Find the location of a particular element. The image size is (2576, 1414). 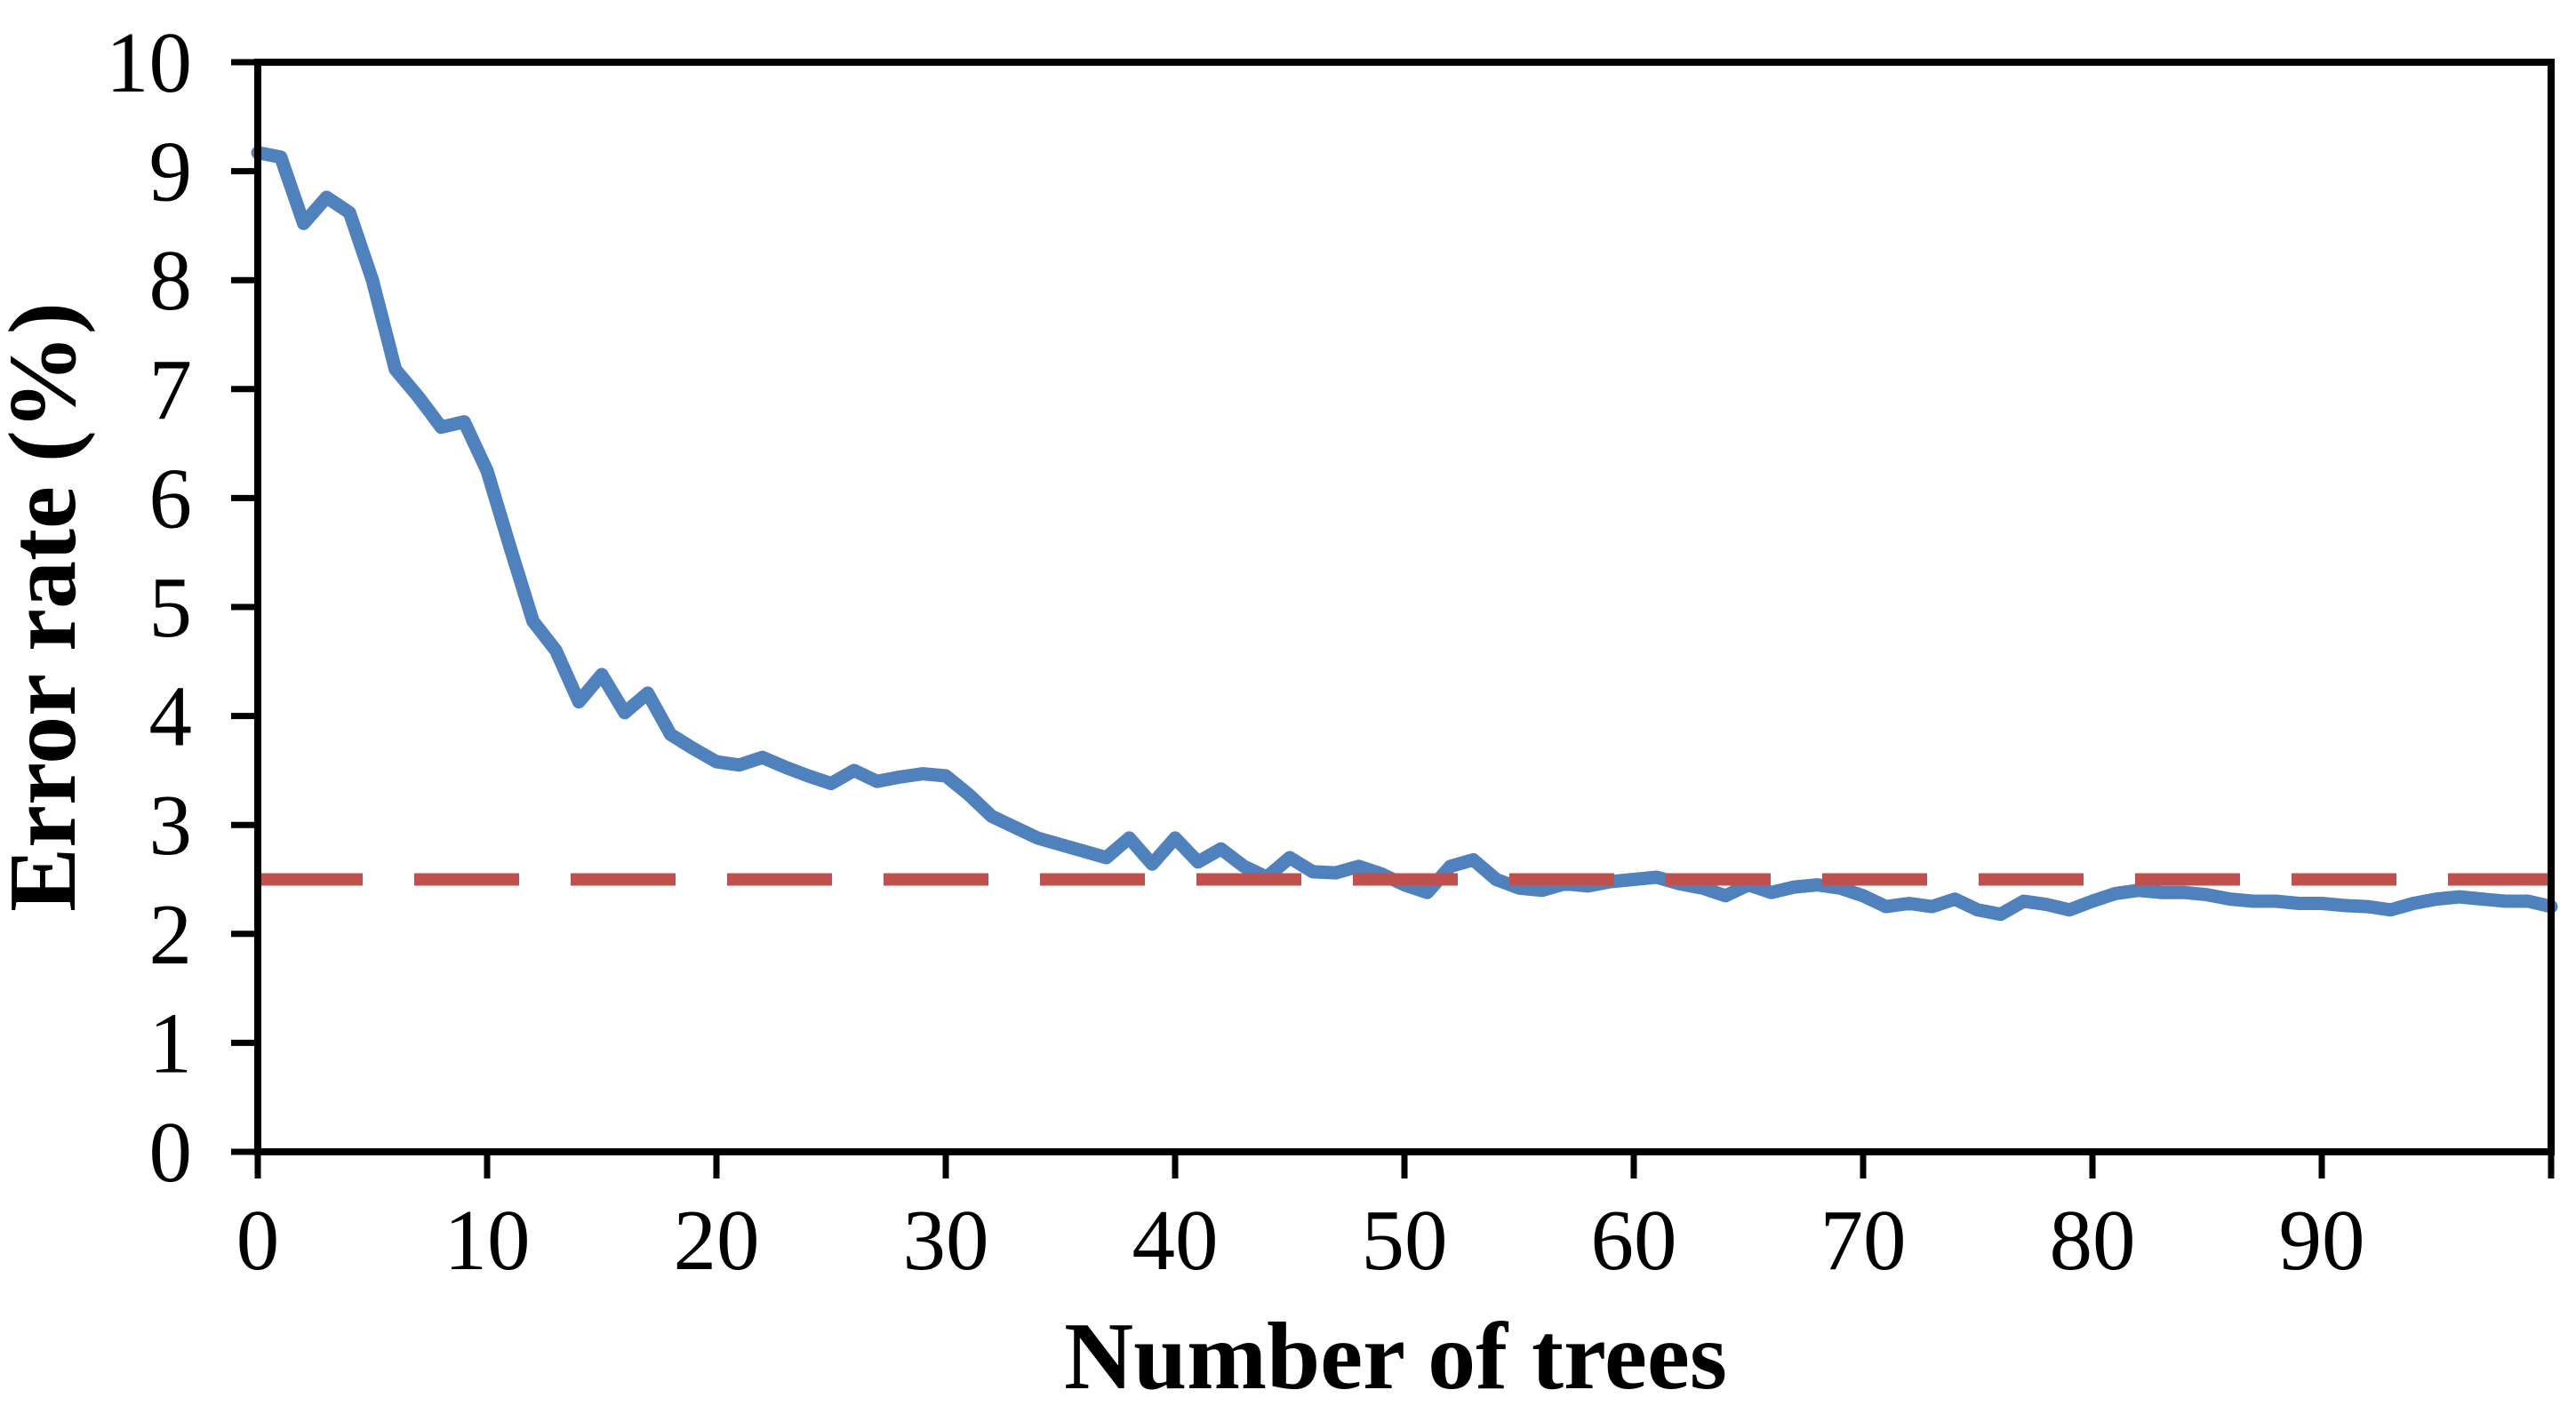

y-axis-title: Error rate (%) is located at coordinates (48, 607).